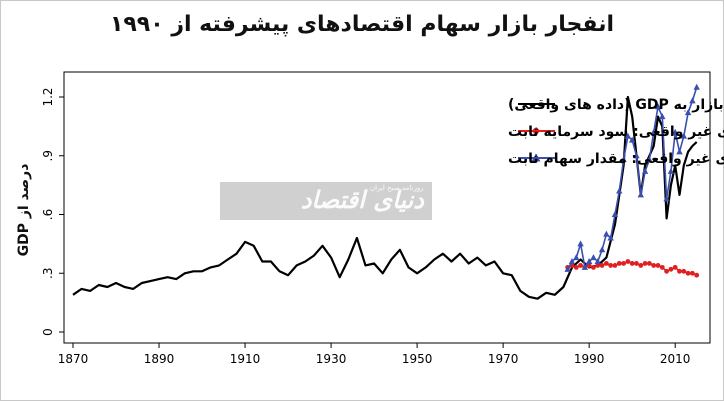 The height and width of the screenshot is (401, 724). What do you see at coordinates (159, 359) in the screenshot?
I see `x-tick-label: 1890` at bounding box center [159, 359].